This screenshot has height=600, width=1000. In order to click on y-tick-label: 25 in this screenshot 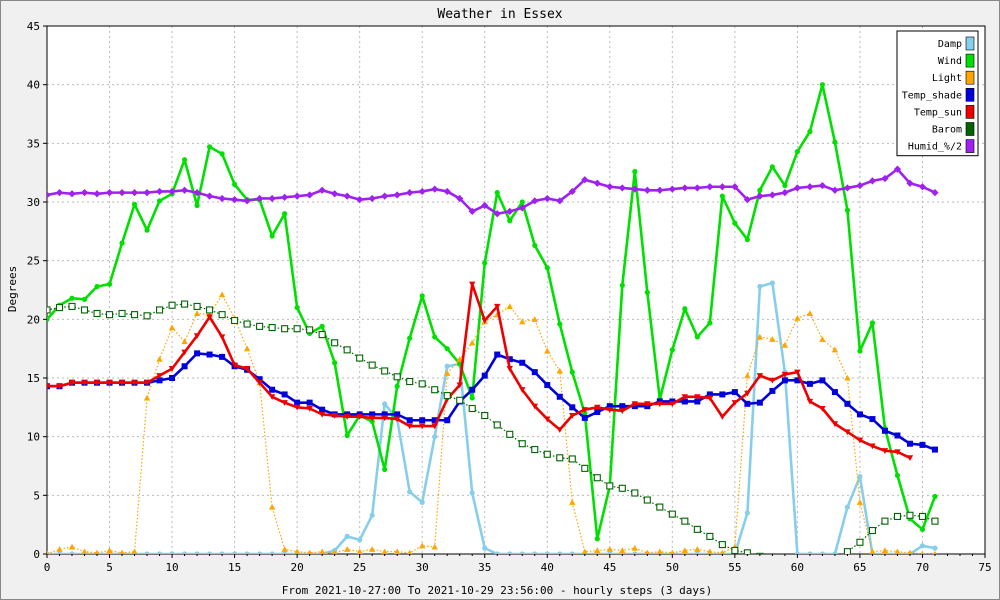, I will do `click(33, 261)`.